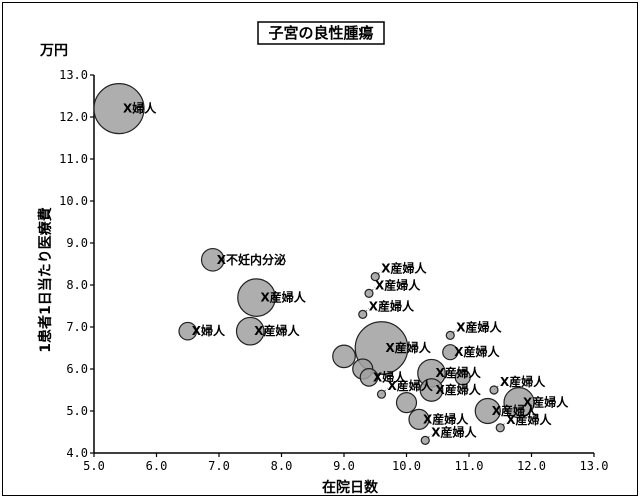  Describe the element at coordinates (251, 259) in the screenshot. I see `point-label: X不妊内分泌` at that location.